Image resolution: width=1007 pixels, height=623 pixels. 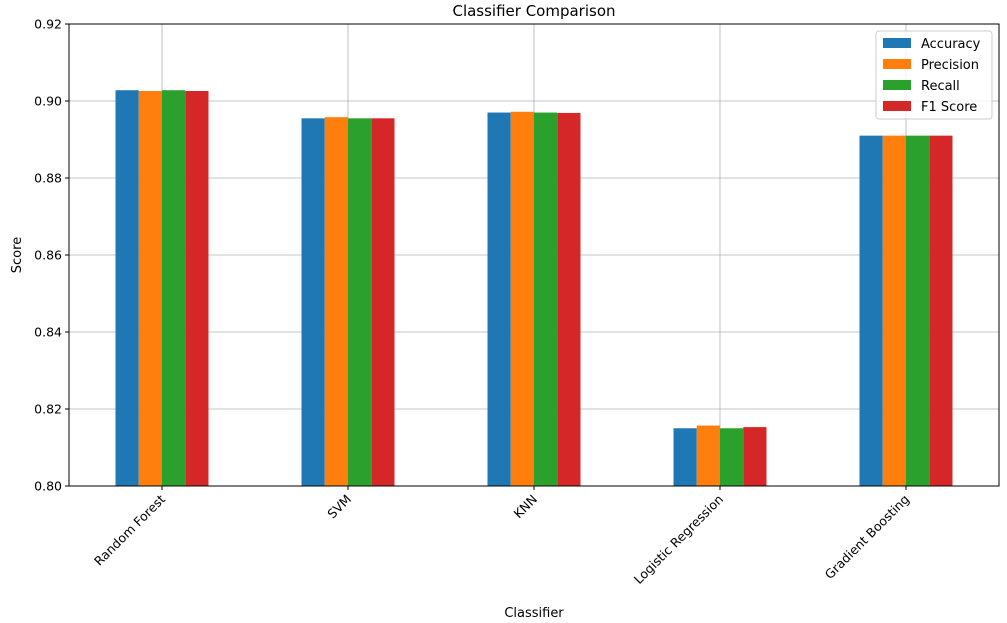 I want to click on y-tick-label: 0.92, so click(x=48, y=24).